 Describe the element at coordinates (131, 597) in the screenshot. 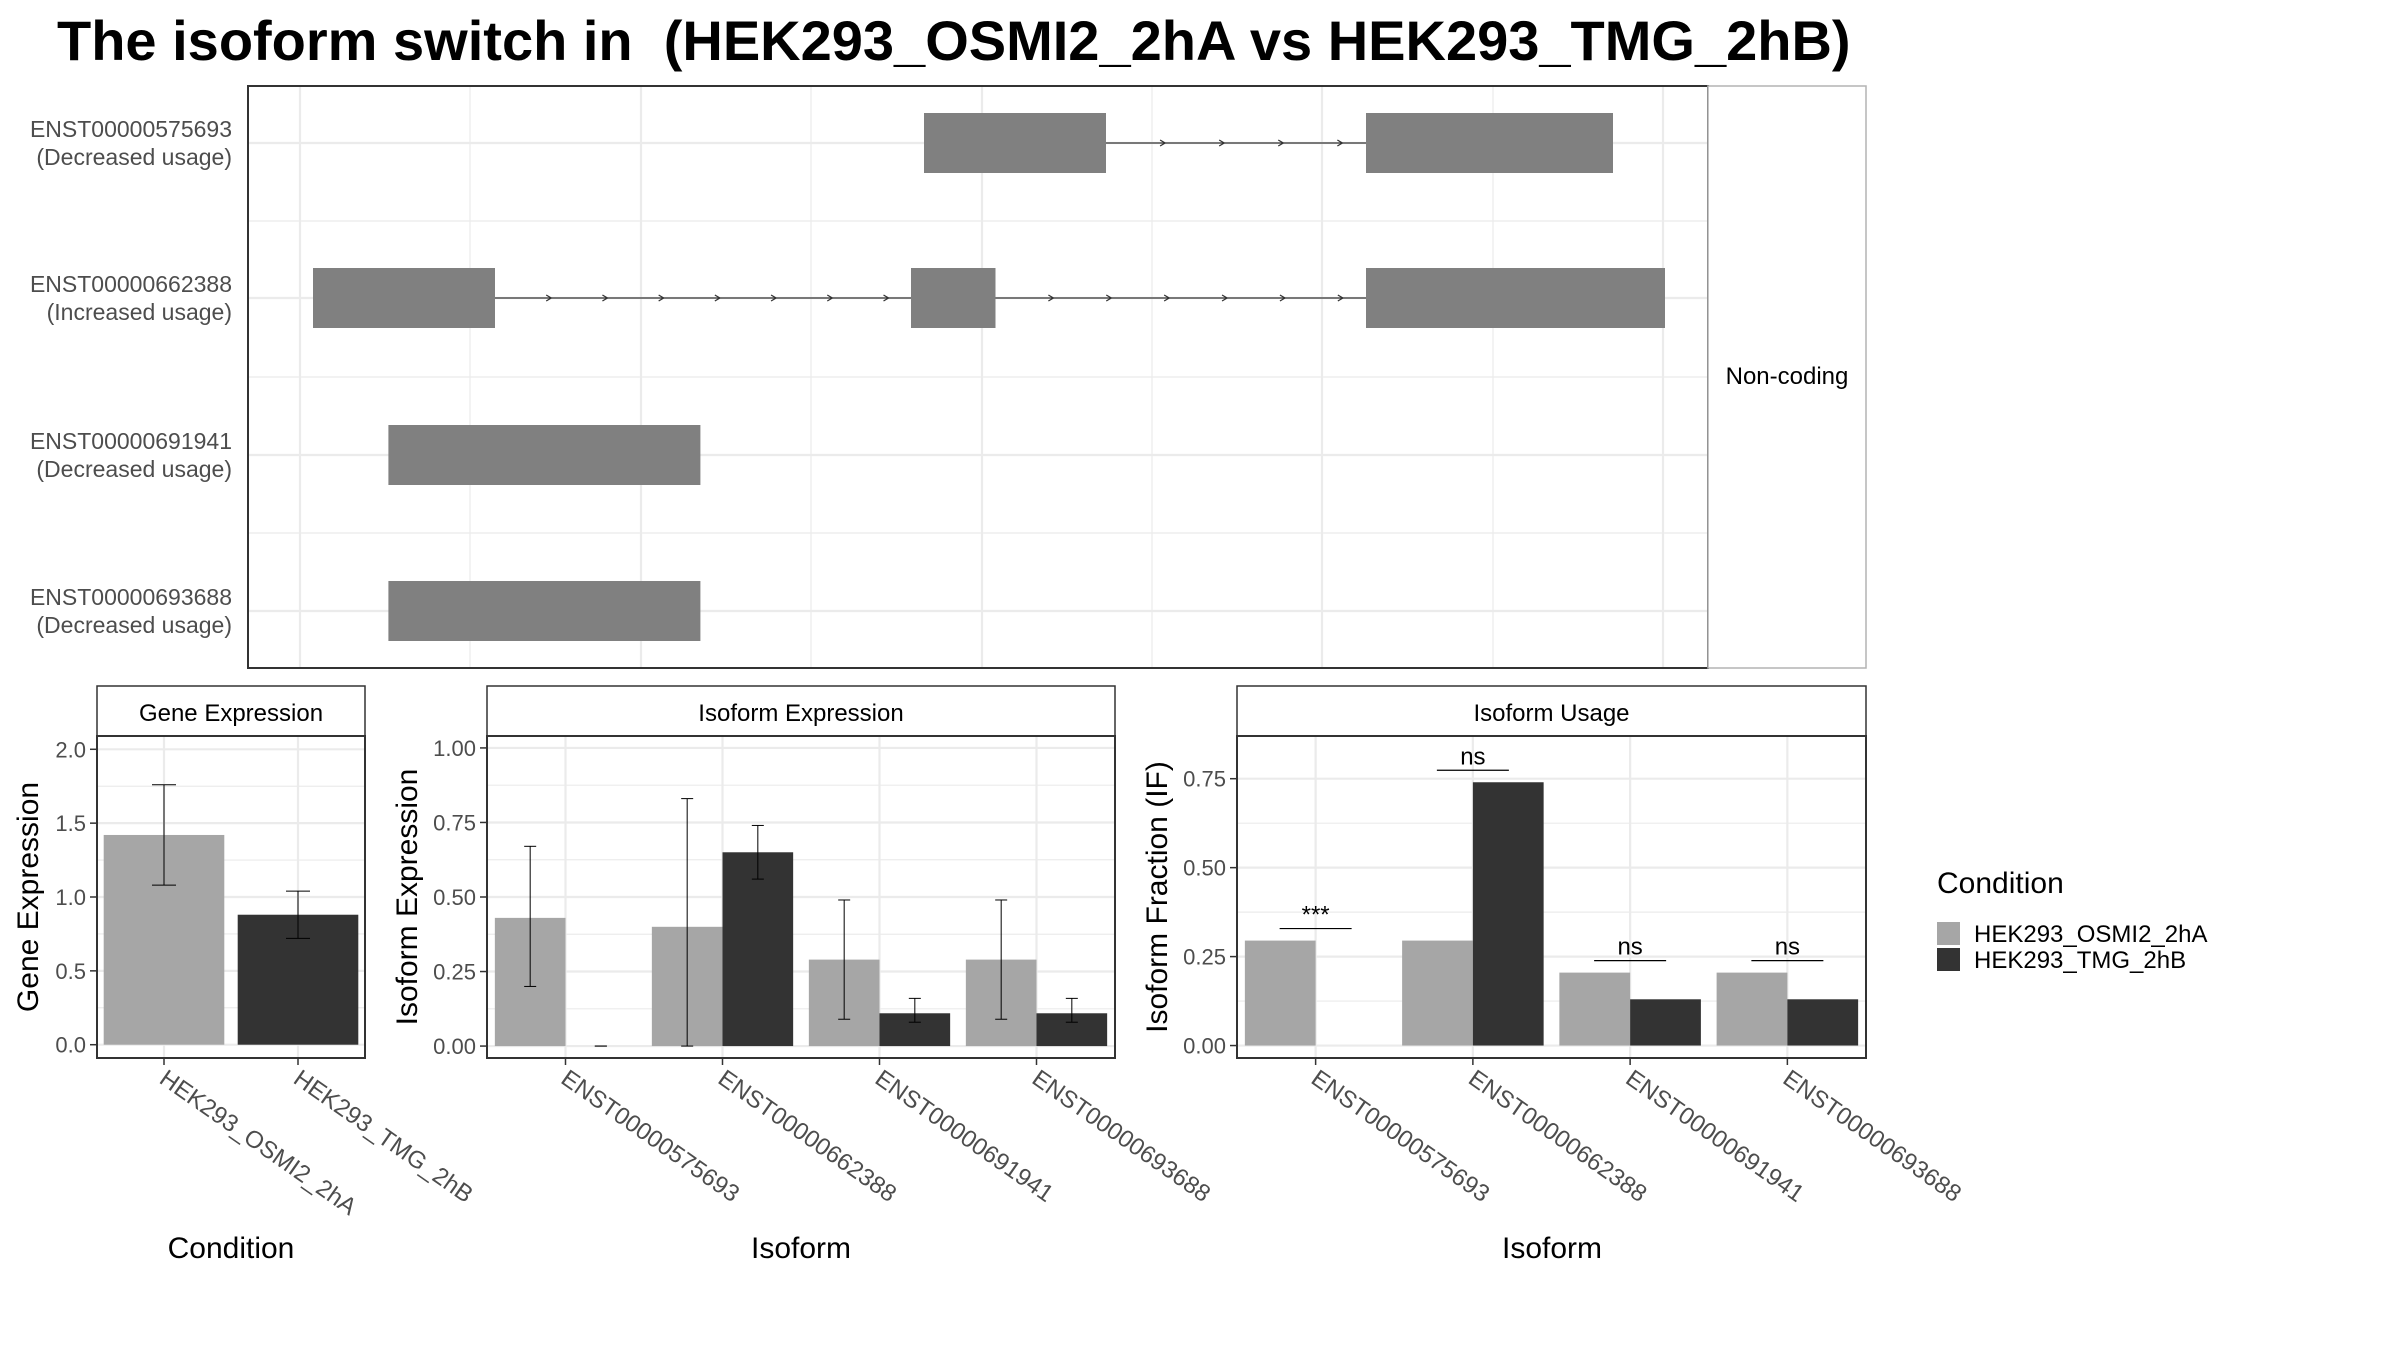

I see `transcript-id-label: ENST00000693688` at that location.